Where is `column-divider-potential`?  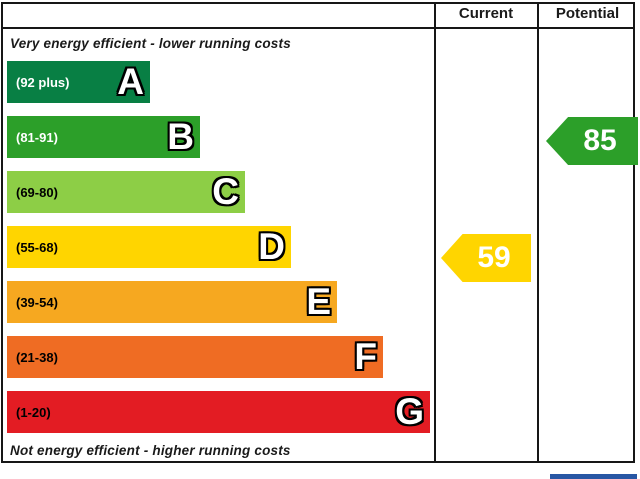
column-divider-potential is located at coordinates (538, 232).